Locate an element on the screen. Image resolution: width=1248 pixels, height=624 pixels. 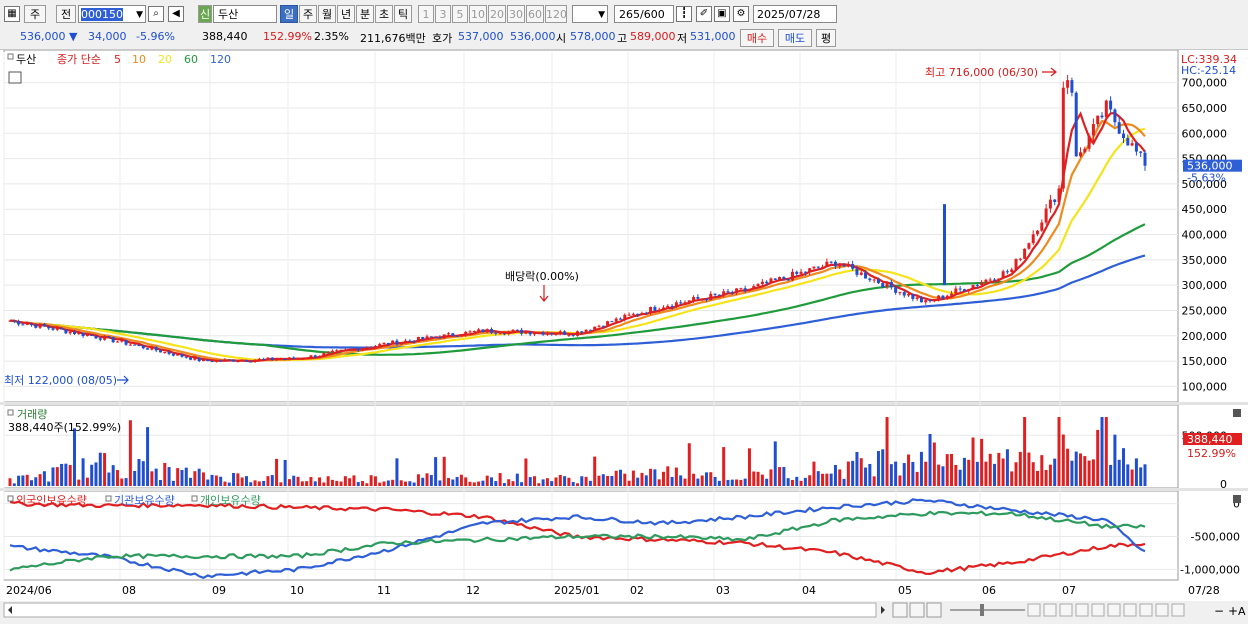
interval-button-1: 1 is located at coordinates (426, 14).